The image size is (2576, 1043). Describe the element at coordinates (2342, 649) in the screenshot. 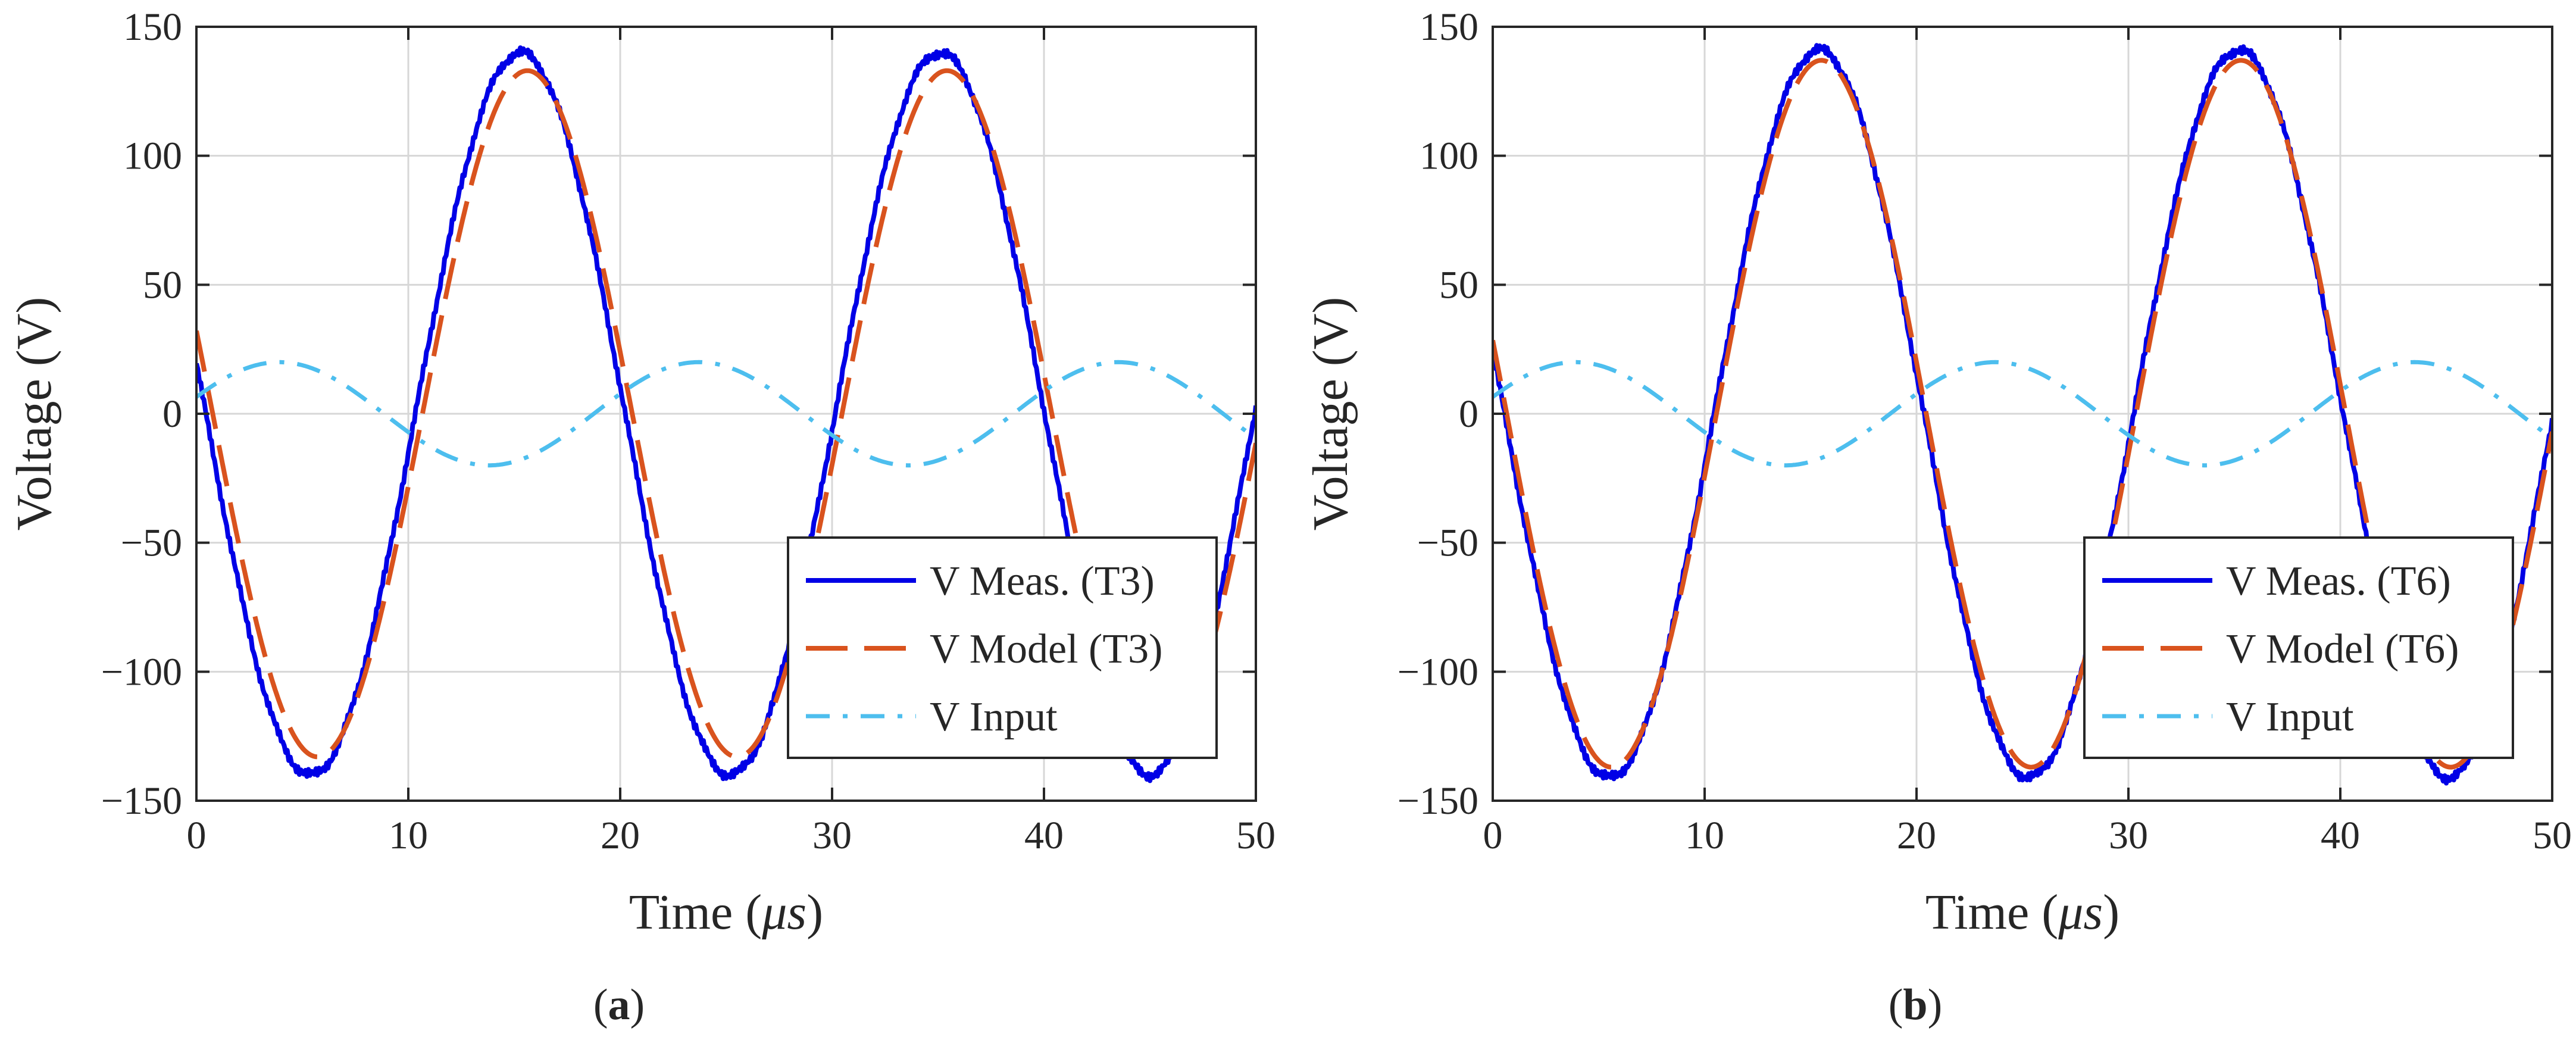

I see `legend-entry: V Model (T6)` at that location.